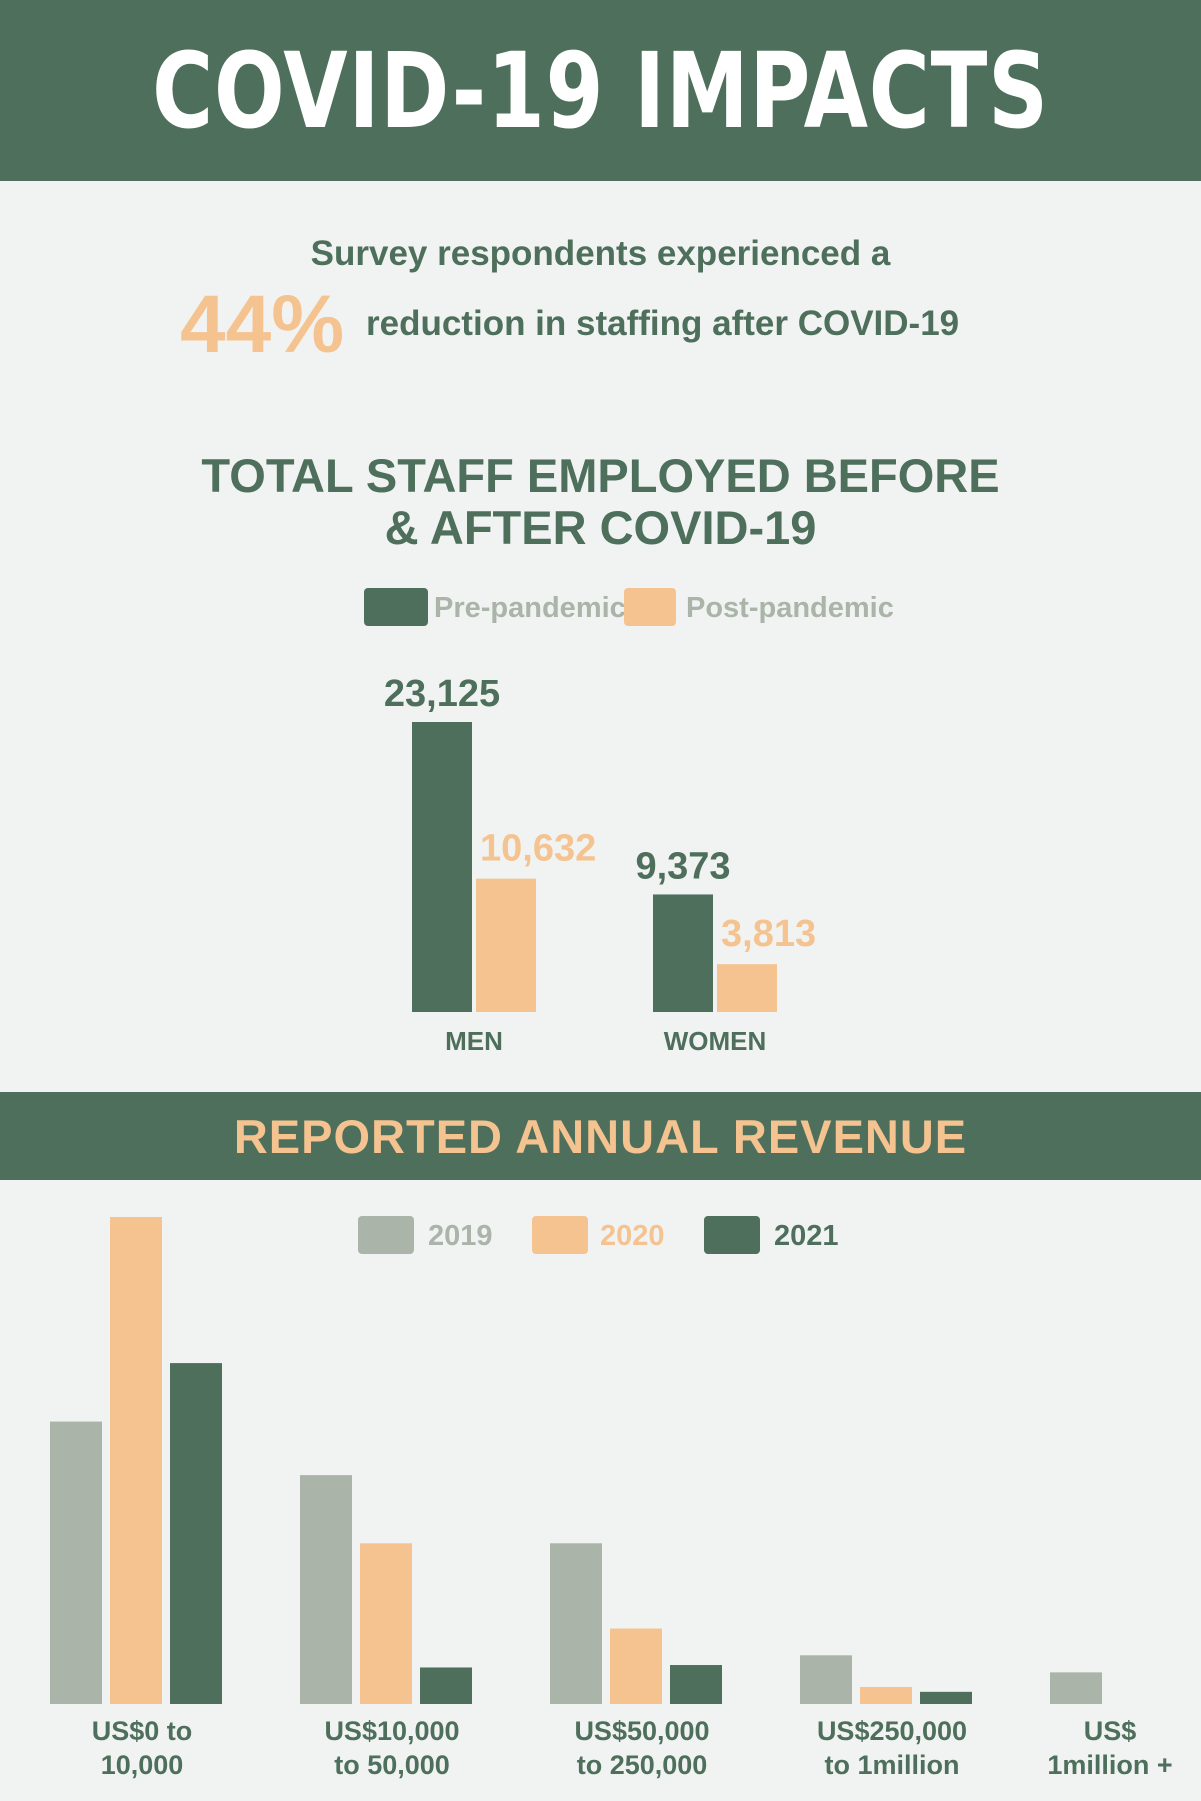  I want to click on revenue-bar-2019-cat5, so click(1076, 1688).